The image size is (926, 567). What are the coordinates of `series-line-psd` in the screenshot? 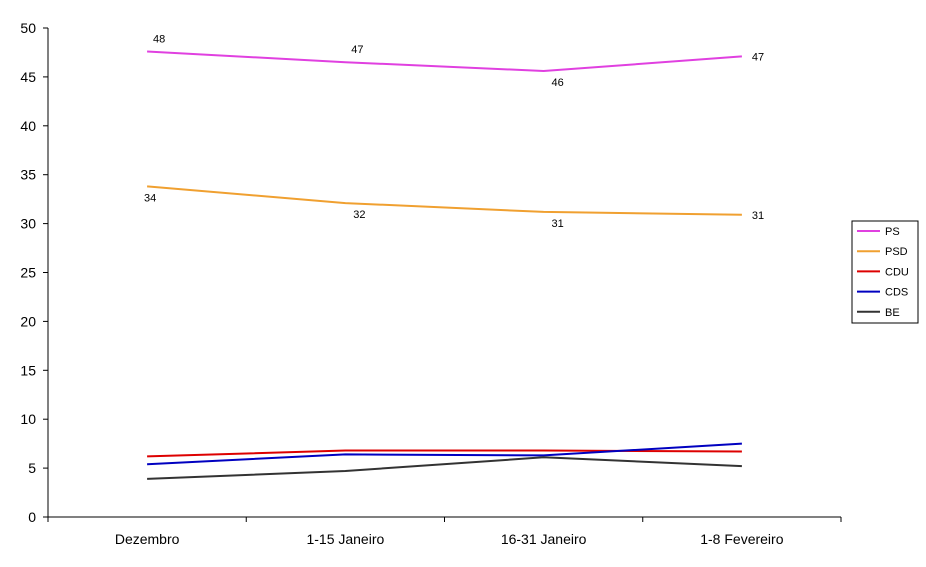 It's located at (444, 200).